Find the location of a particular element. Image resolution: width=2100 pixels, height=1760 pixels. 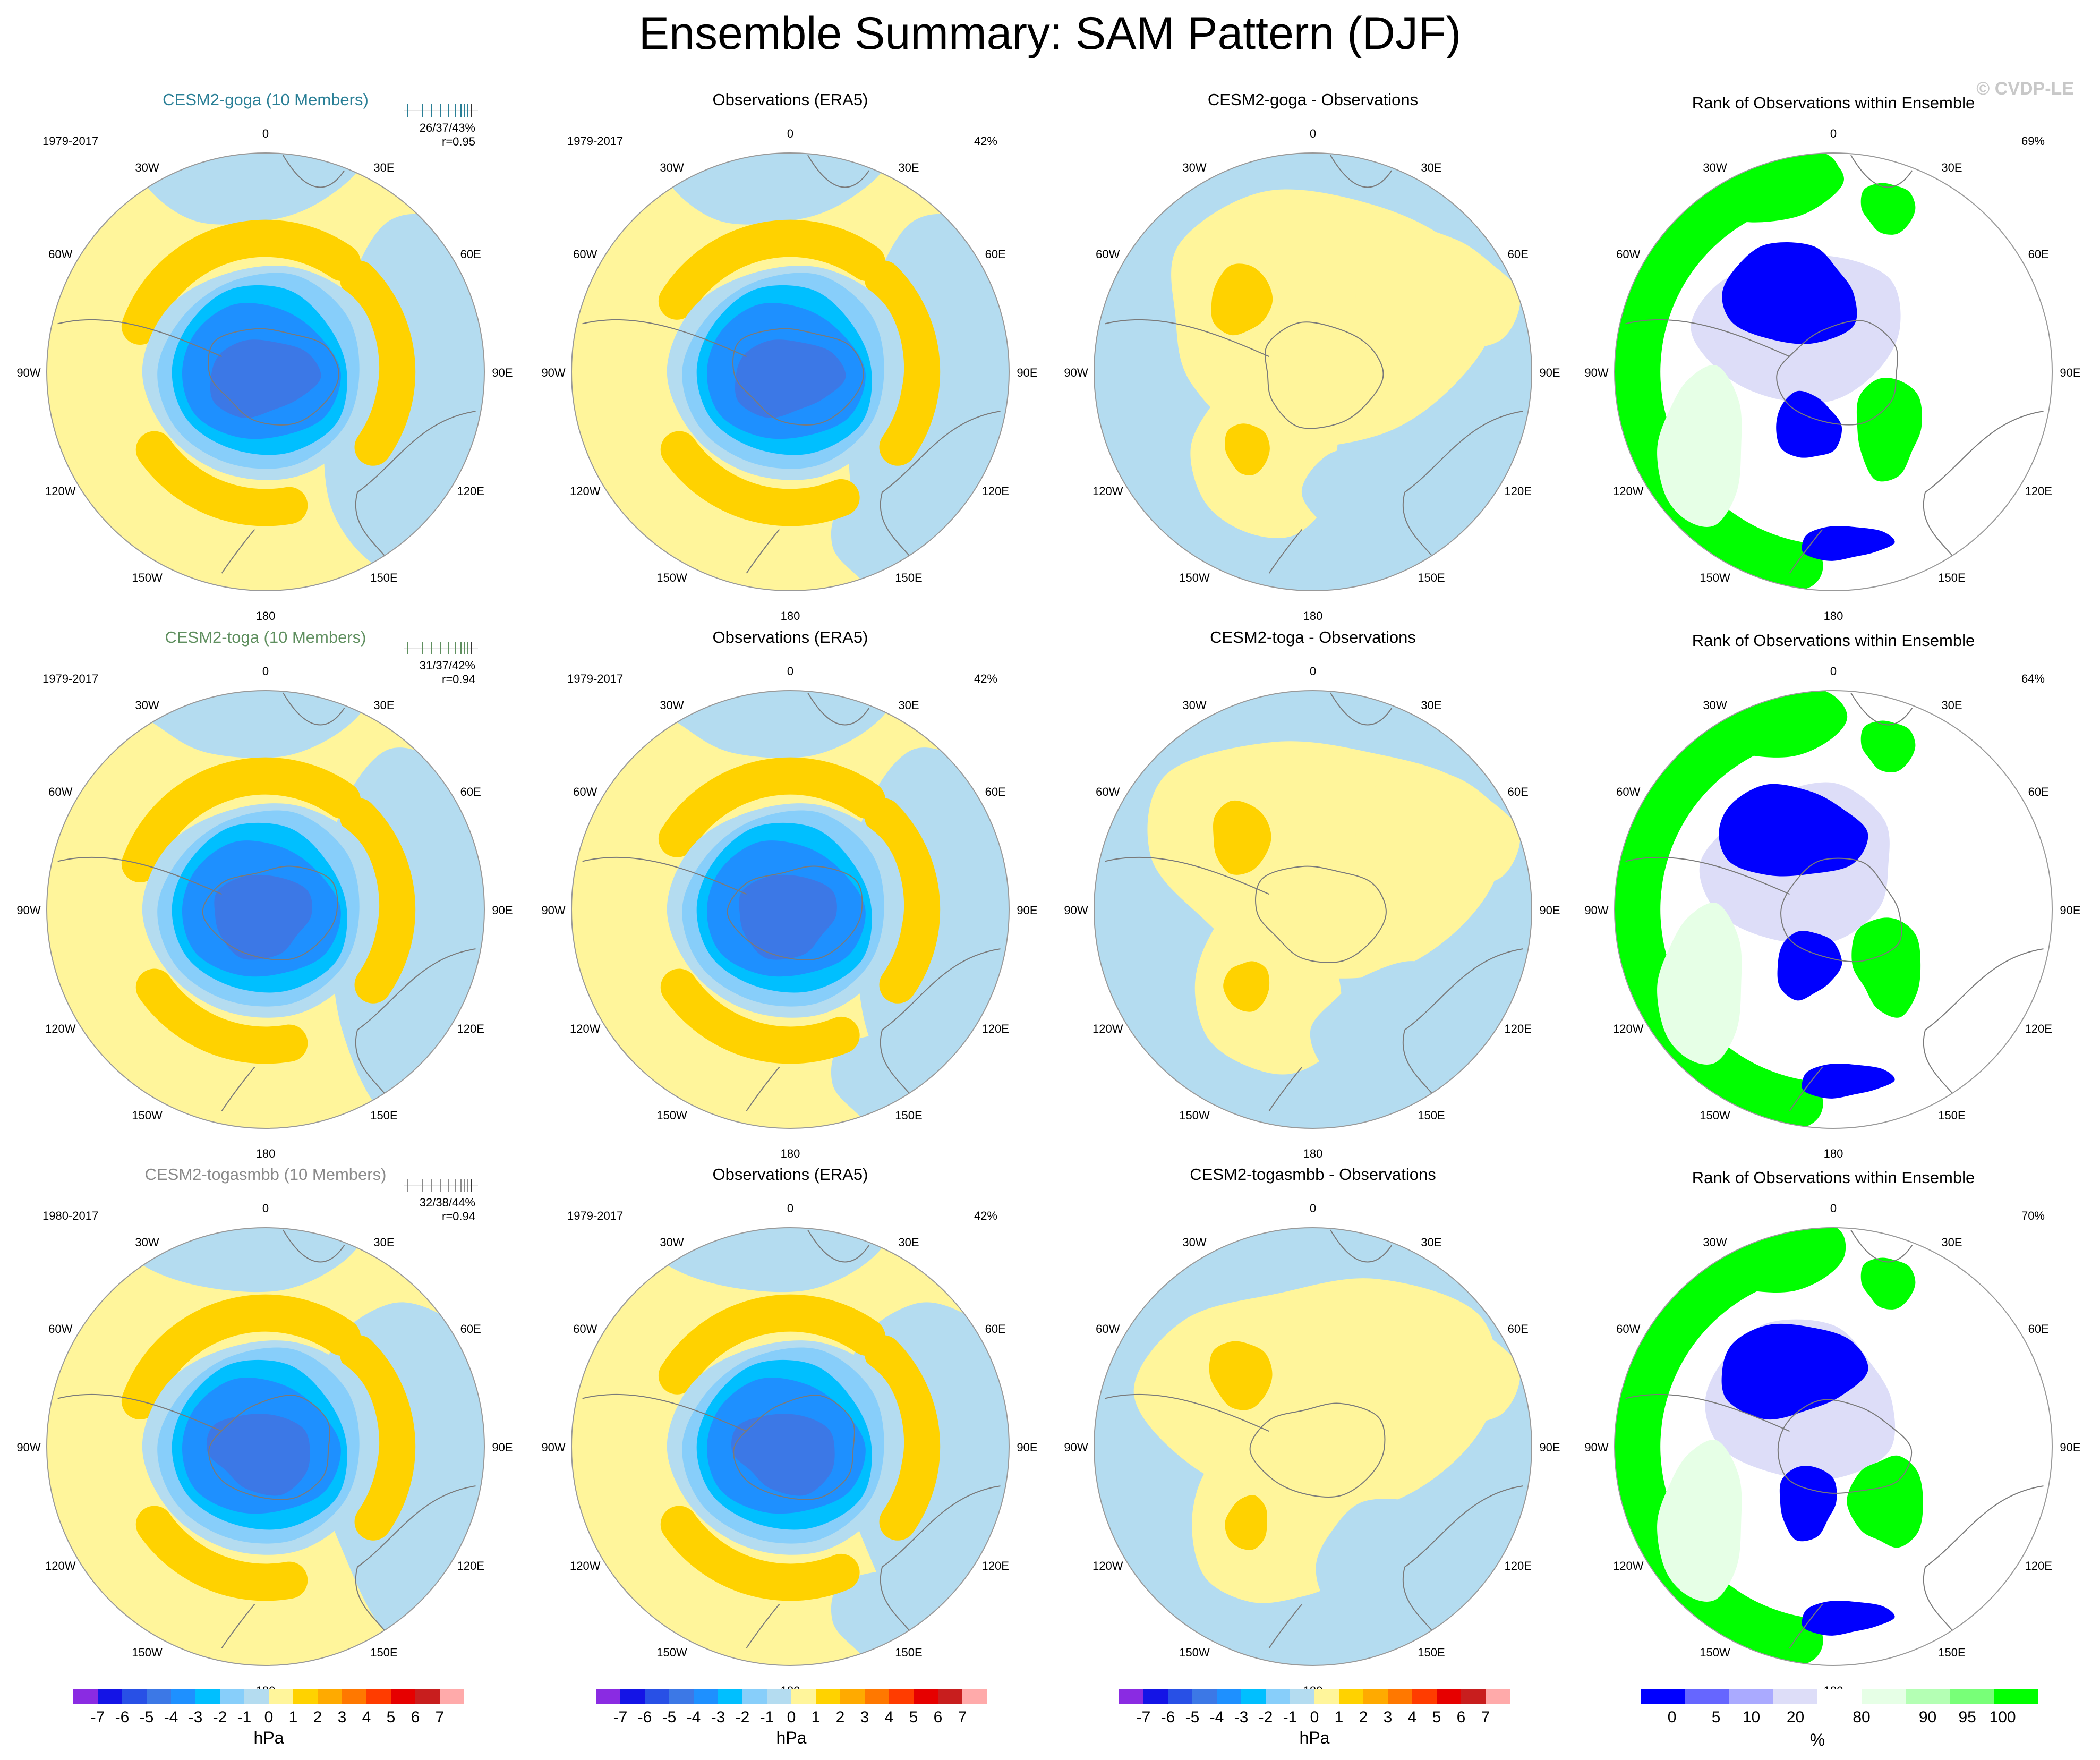

lon-label: 60W is located at coordinates (60, 254).